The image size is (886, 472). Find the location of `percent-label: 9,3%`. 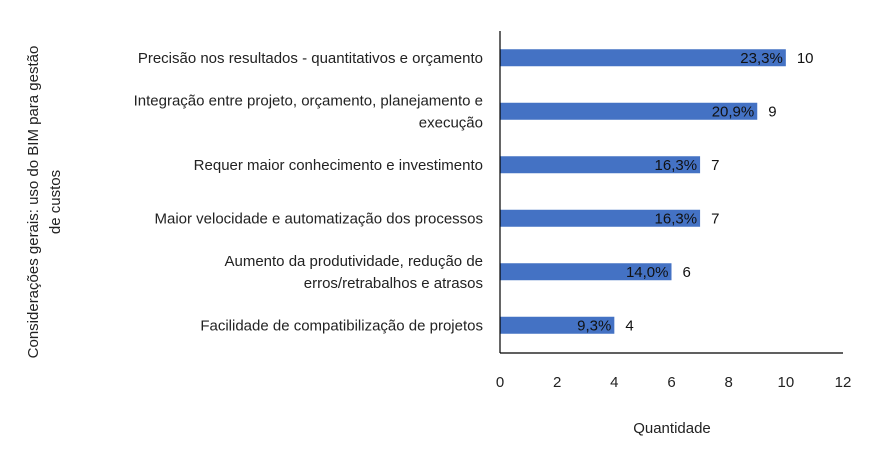

percent-label: 9,3% is located at coordinates (594, 325).